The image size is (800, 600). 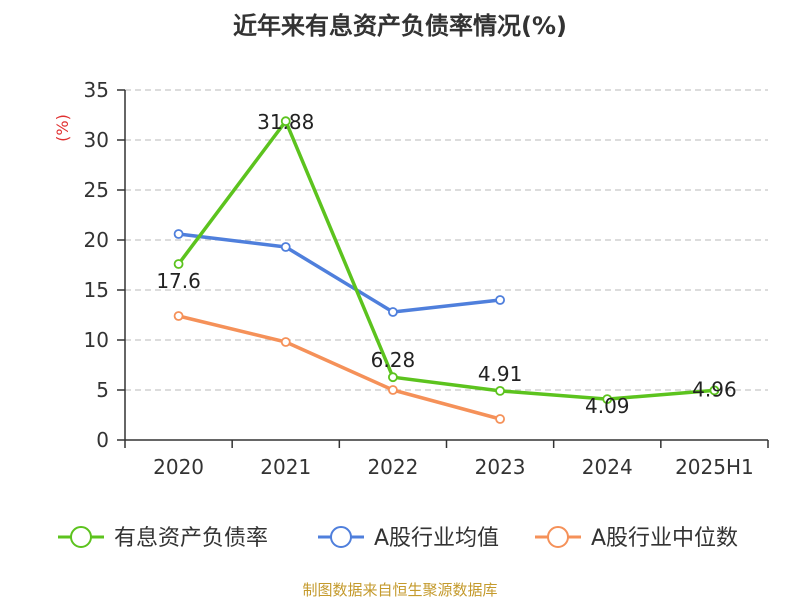 I want to click on x-tick-label: 2021, so click(x=285, y=467).